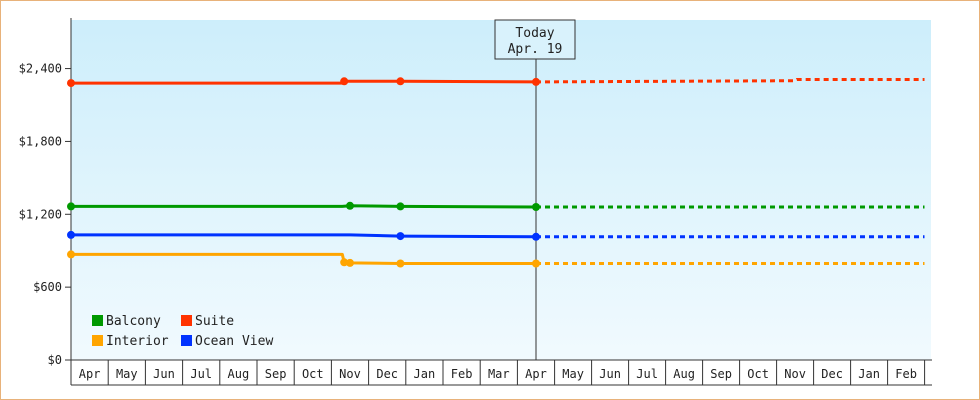 The height and width of the screenshot is (400, 980). I want to click on legend-label-ocean-view: Ocean View, so click(234, 341).